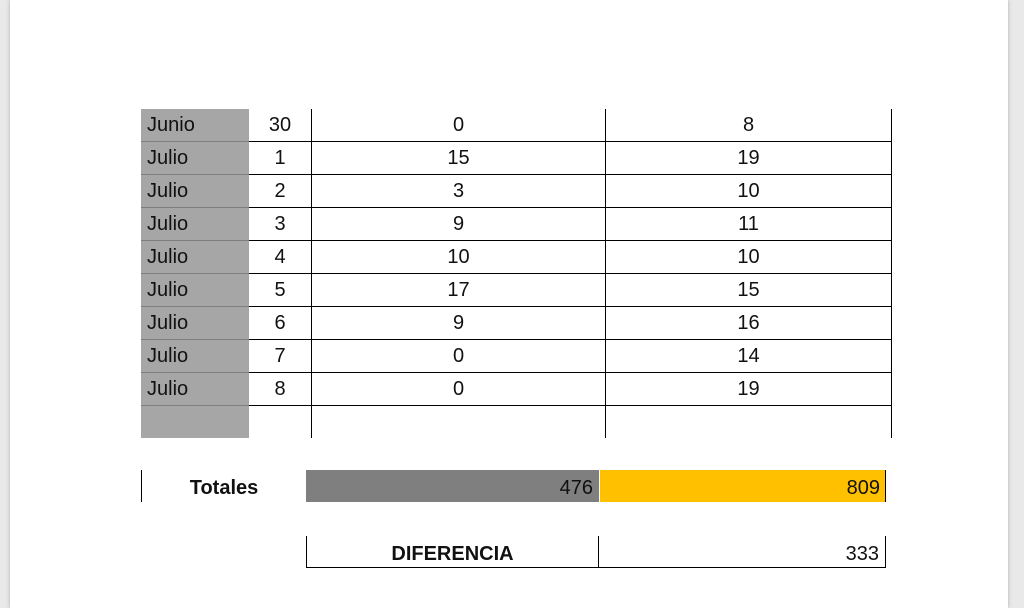  Describe the element at coordinates (280, 158) in the screenshot. I see `day-cell: 1` at that location.